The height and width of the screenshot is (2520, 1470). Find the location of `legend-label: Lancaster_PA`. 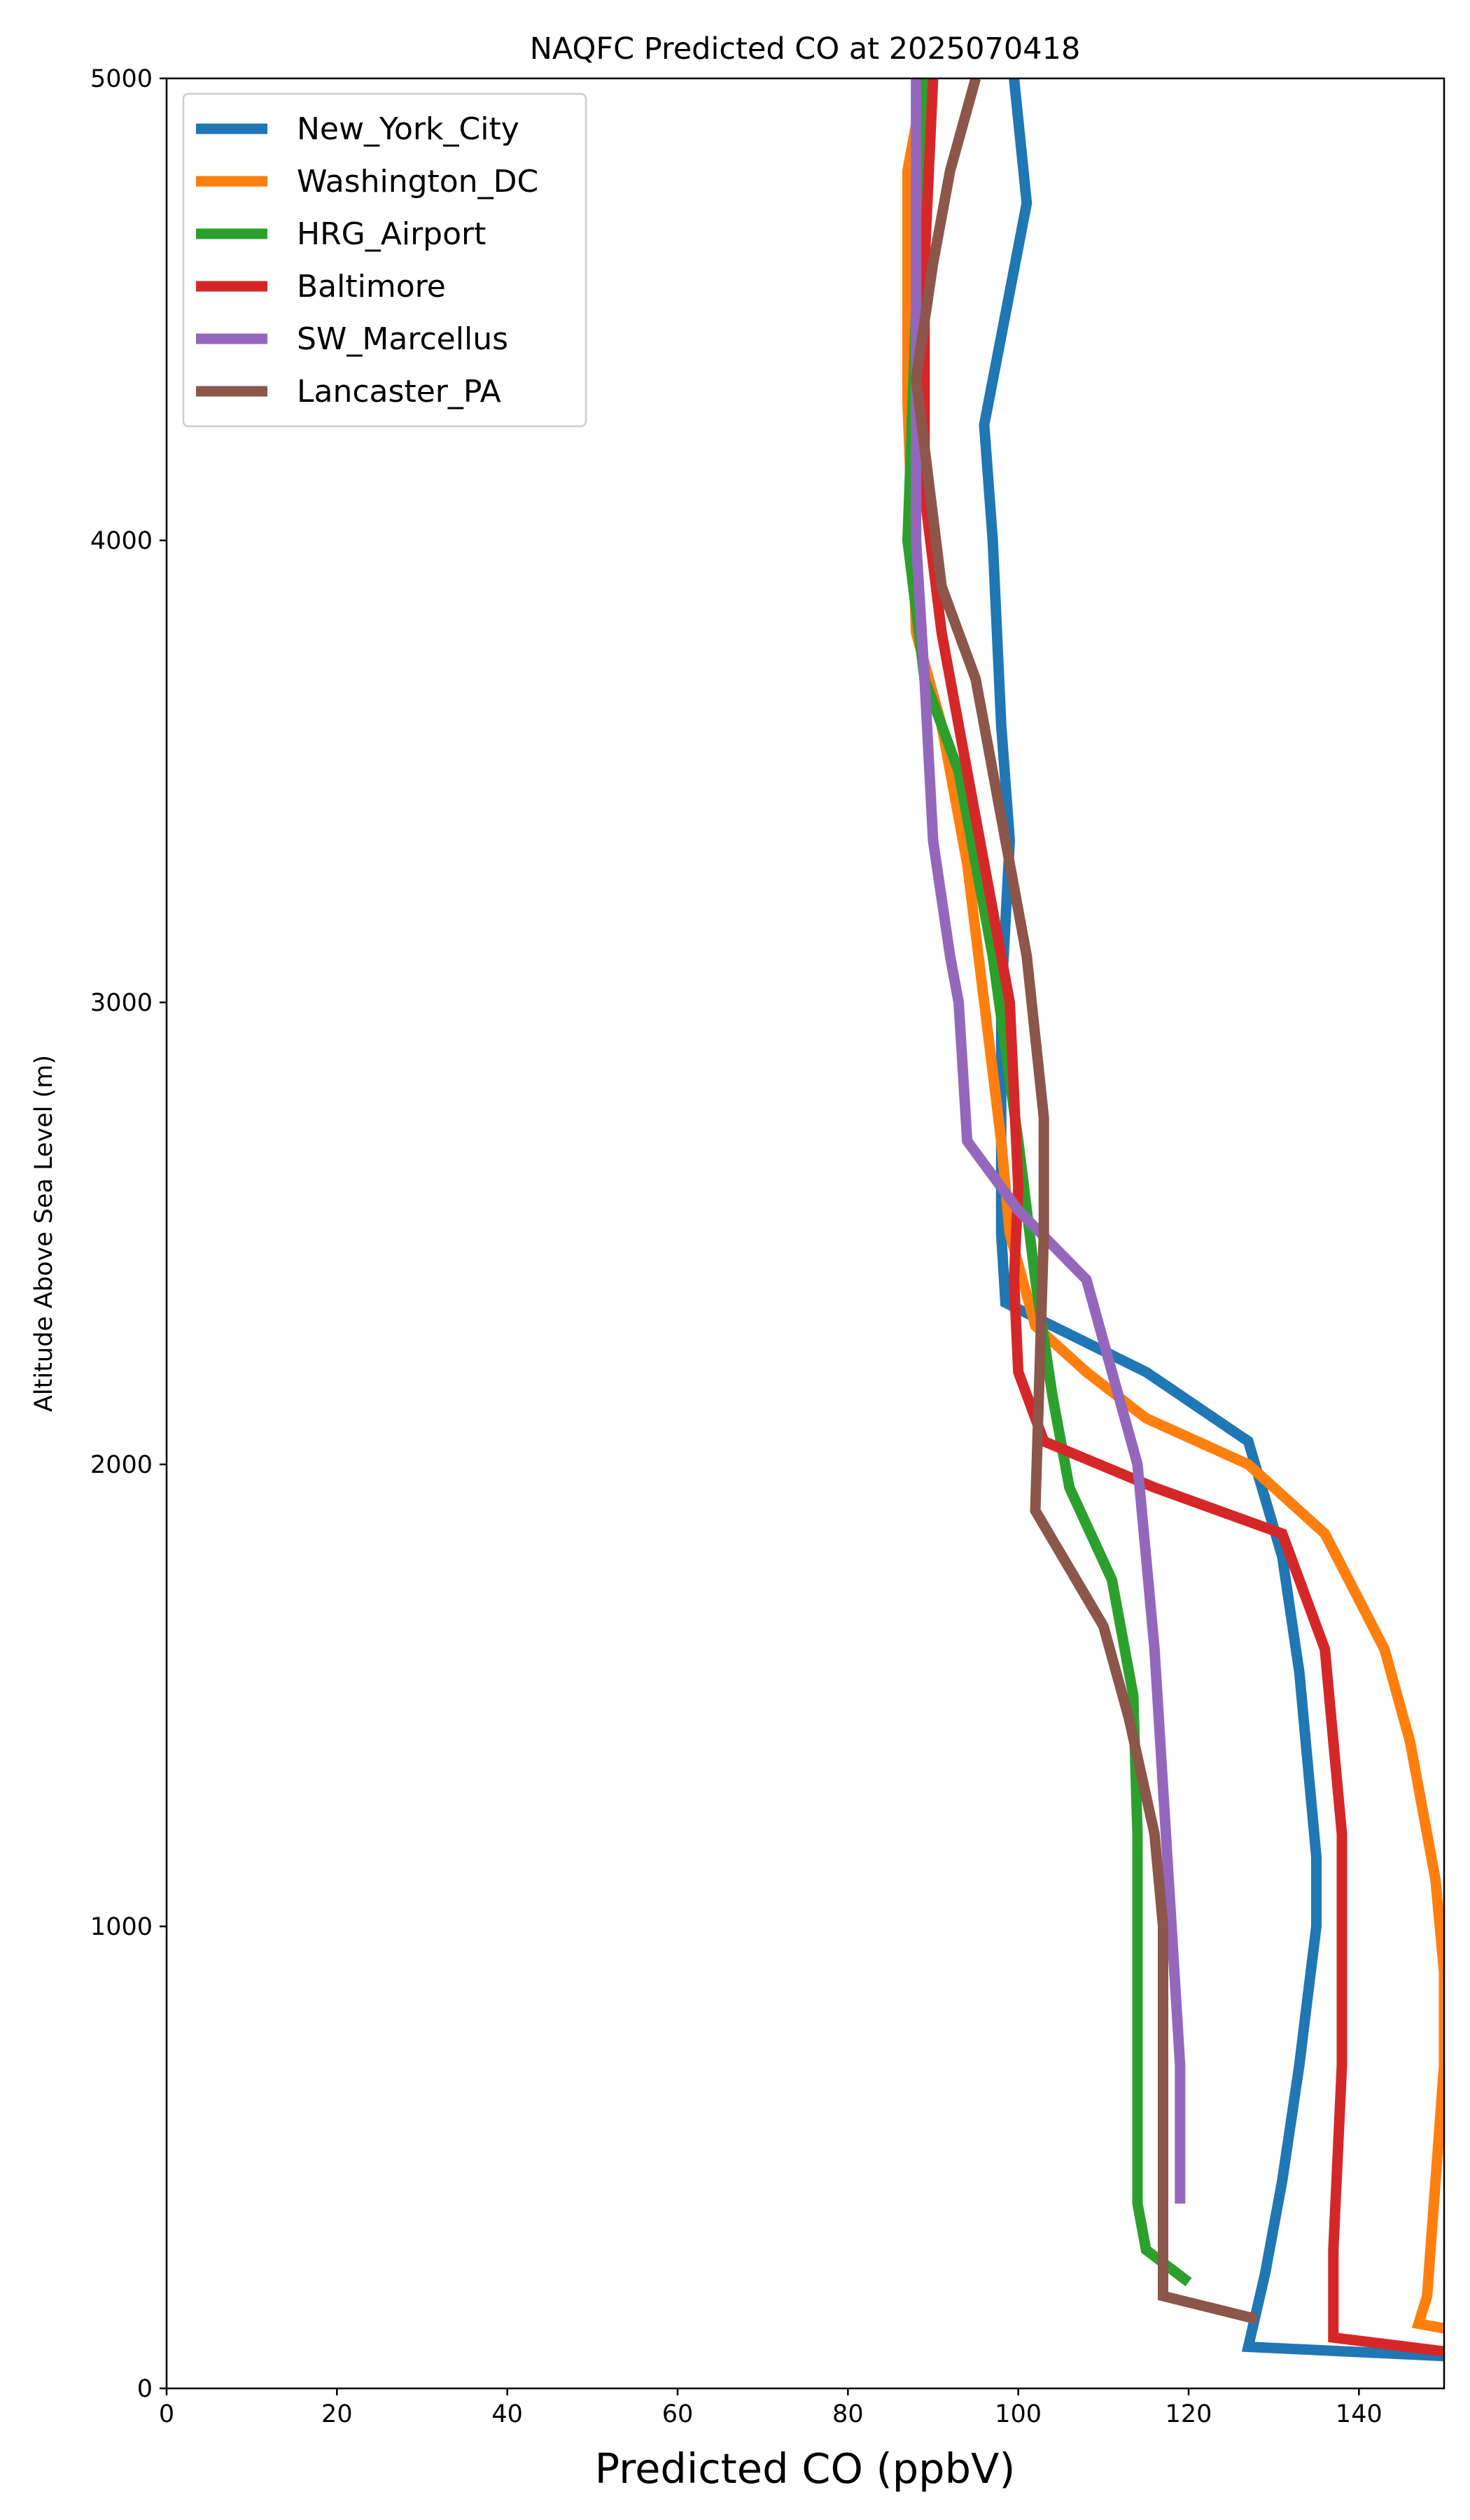

legend-label: Lancaster_PA is located at coordinates (399, 392).